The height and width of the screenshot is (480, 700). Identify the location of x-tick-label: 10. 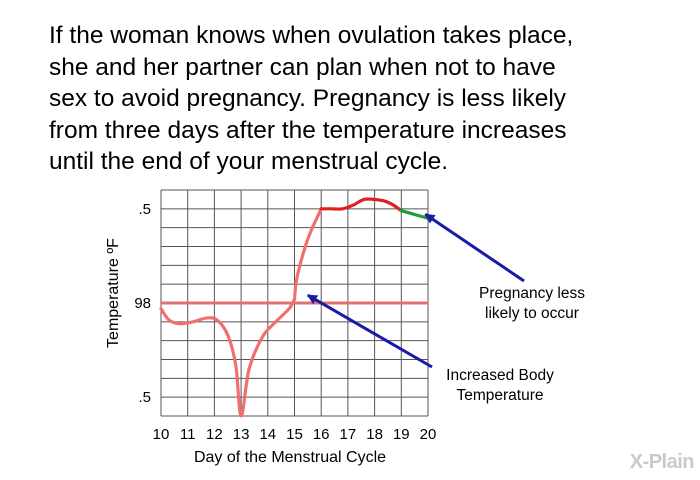
(161, 434).